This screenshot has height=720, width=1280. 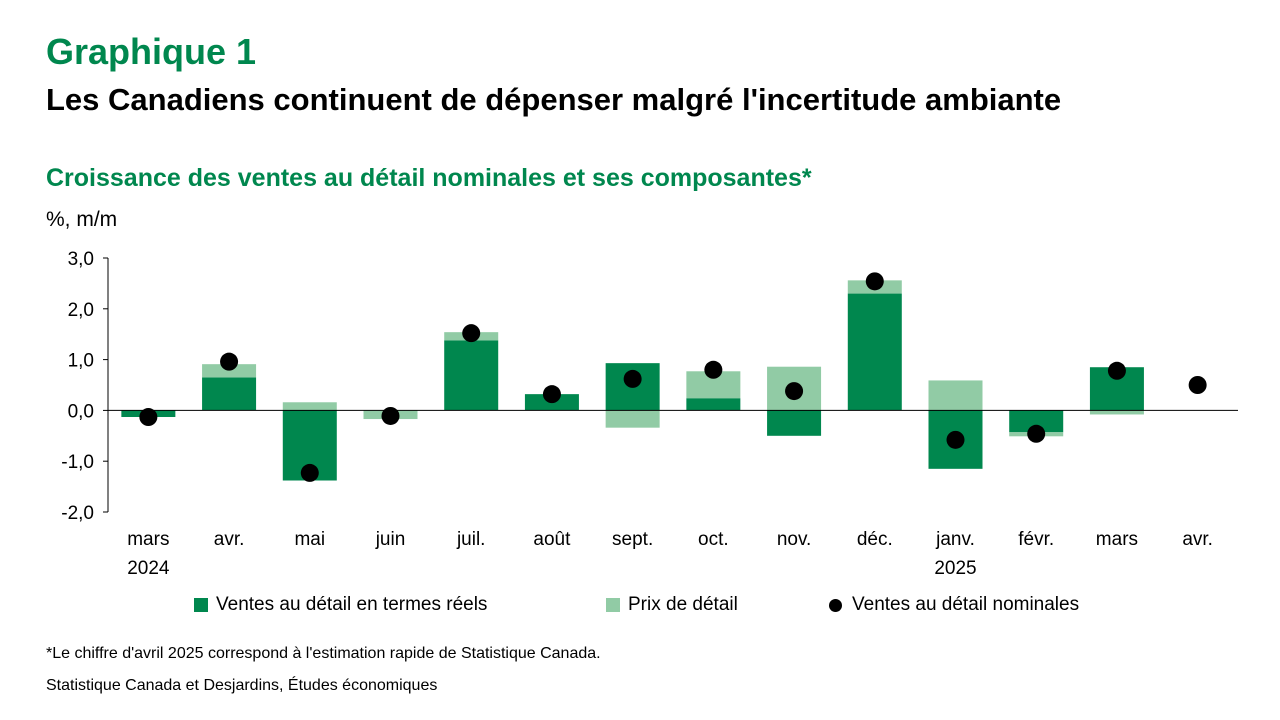 What do you see at coordinates (352, 604) in the screenshot?
I see `legend-label-real-sales: Ventes au détail en termes réels` at bounding box center [352, 604].